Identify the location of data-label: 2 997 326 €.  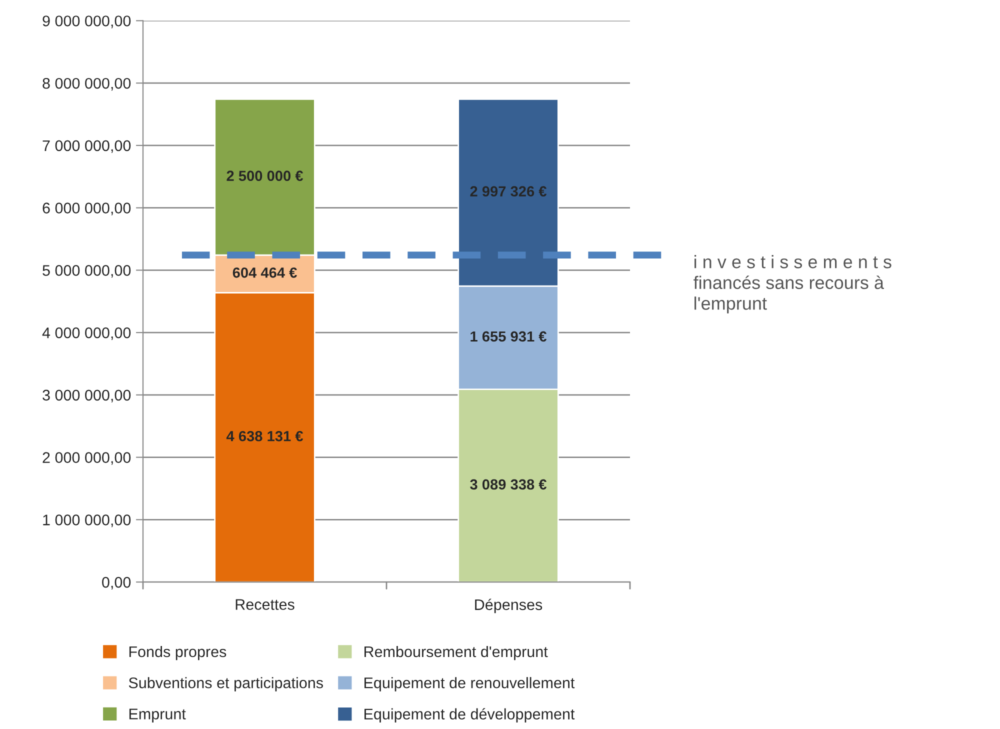
(508, 191).